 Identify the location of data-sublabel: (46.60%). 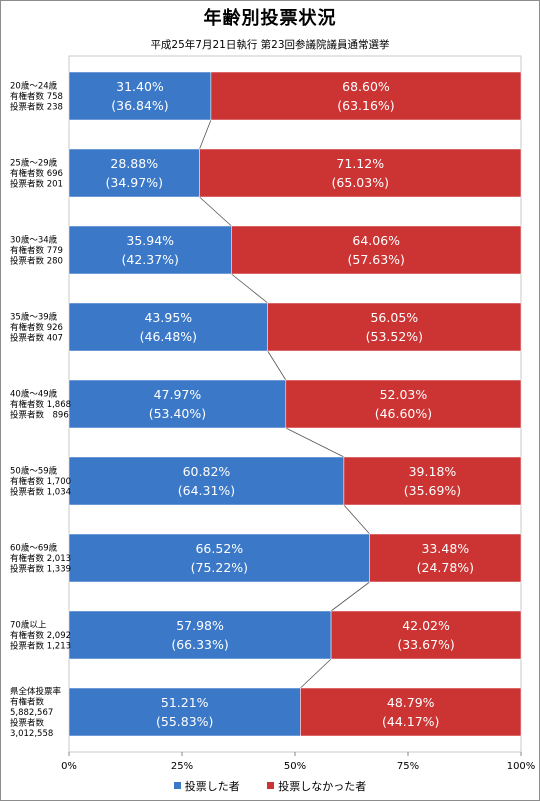
(403, 413).